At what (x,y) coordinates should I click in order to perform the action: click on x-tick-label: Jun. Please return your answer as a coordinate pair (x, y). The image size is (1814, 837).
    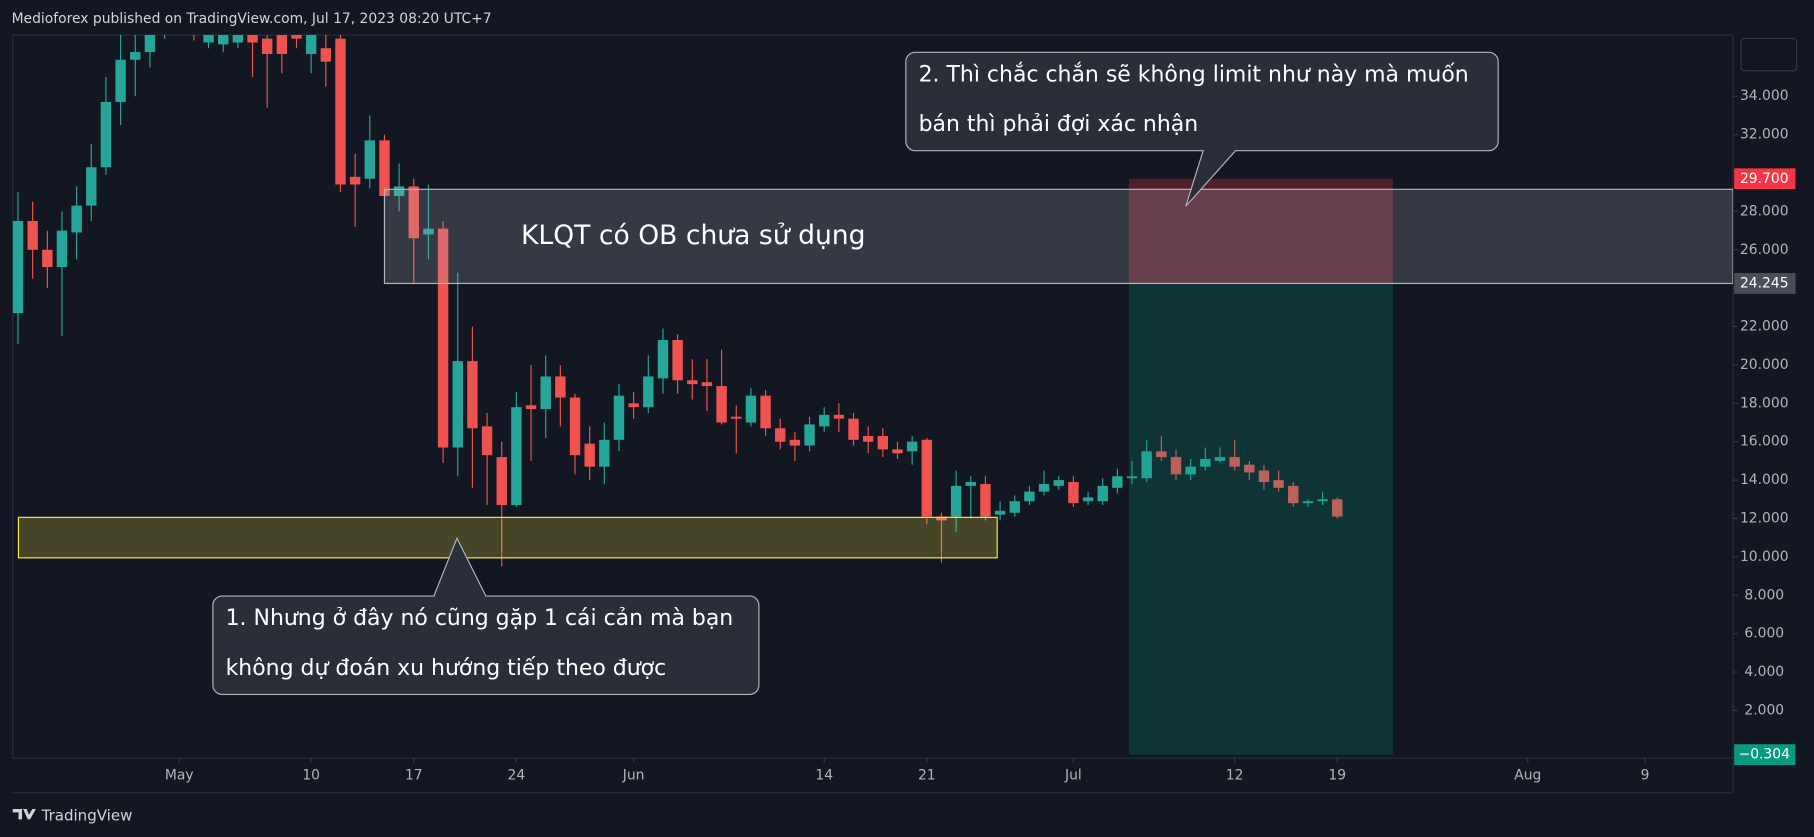
    Looking at the image, I should click on (633, 775).